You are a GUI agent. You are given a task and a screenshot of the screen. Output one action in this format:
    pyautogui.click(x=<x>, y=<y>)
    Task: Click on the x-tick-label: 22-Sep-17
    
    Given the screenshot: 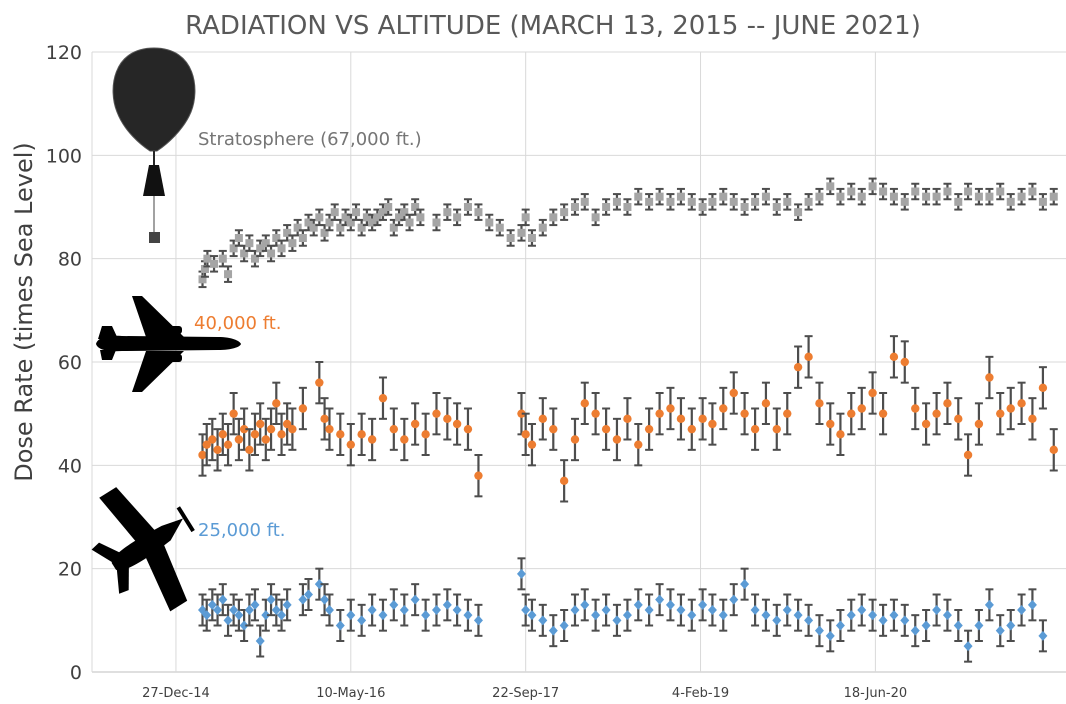 What is the action you would take?
    pyautogui.click(x=525, y=693)
    